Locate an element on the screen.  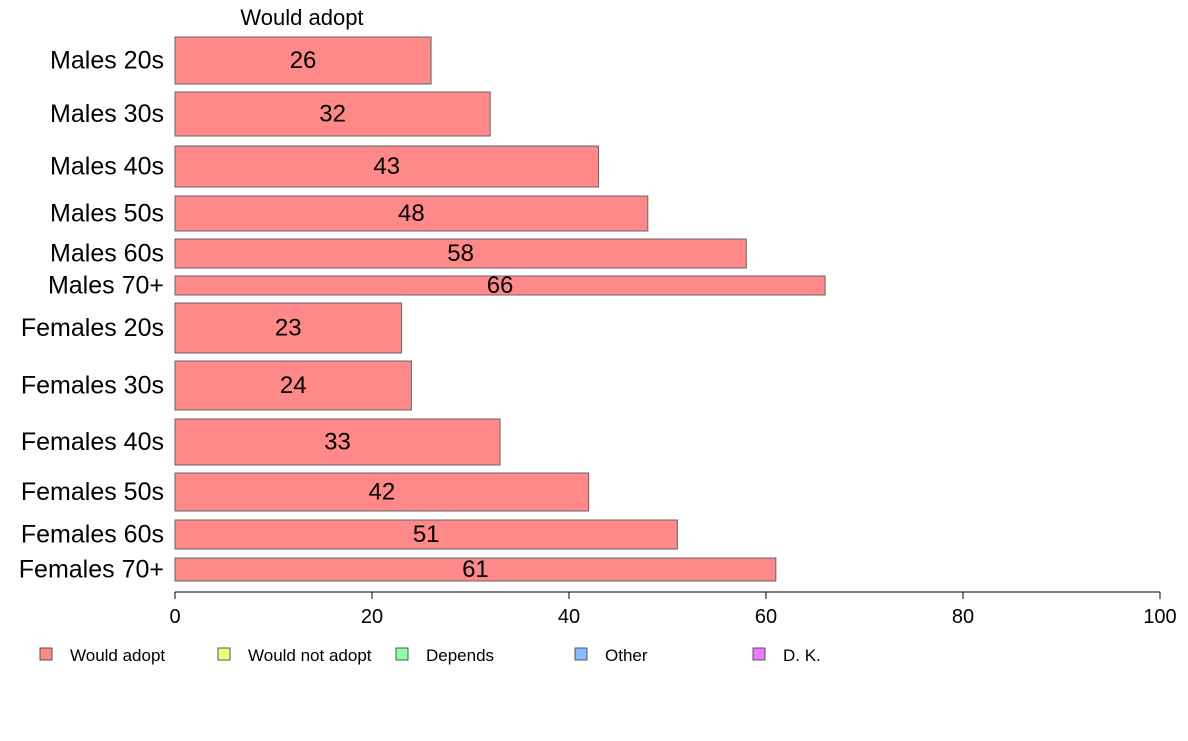
data-label: 33 is located at coordinates (337, 442).